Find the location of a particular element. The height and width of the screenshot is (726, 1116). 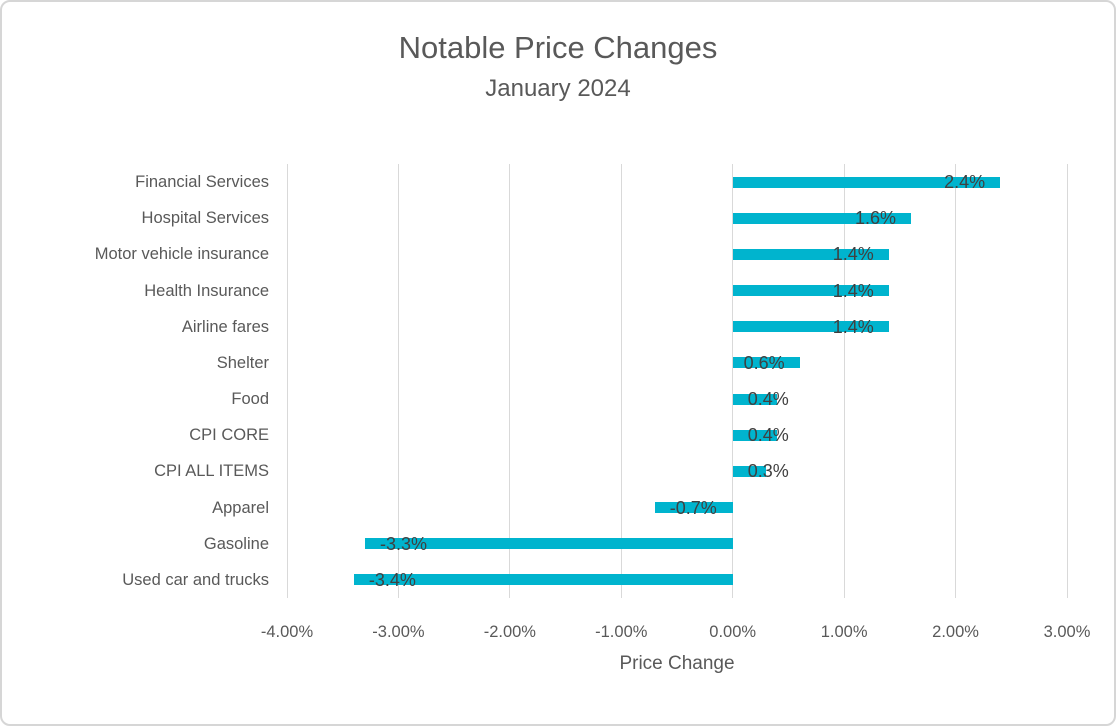

x-tick-label: 2.00% is located at coordinates (955, 632).